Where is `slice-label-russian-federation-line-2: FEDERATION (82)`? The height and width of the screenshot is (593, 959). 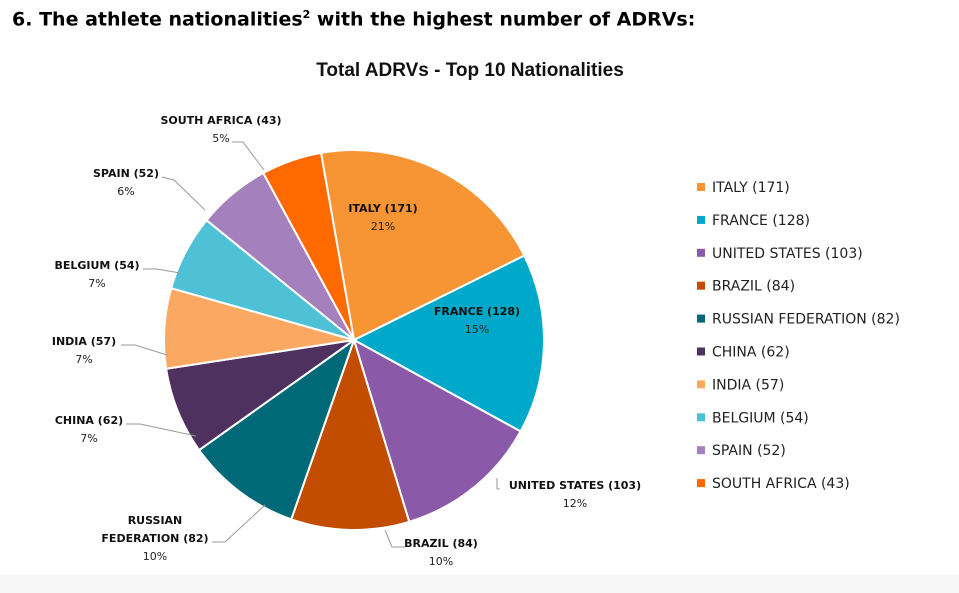
slice-label-russian-federation-line-2: FEDERATION (82) is located at coordinates (154, 538).